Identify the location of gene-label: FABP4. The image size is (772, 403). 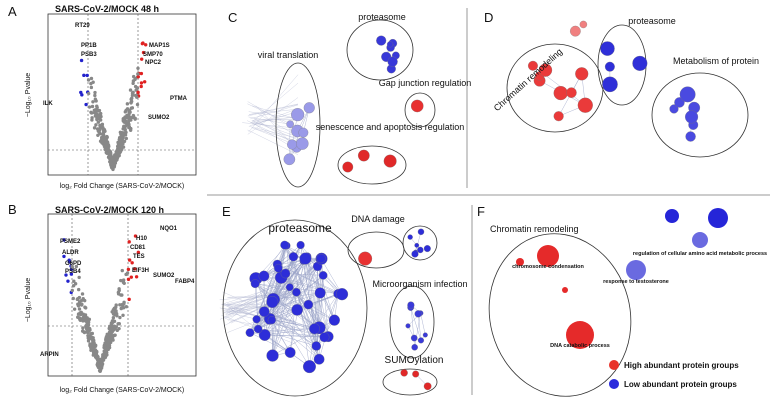
(185, 282).